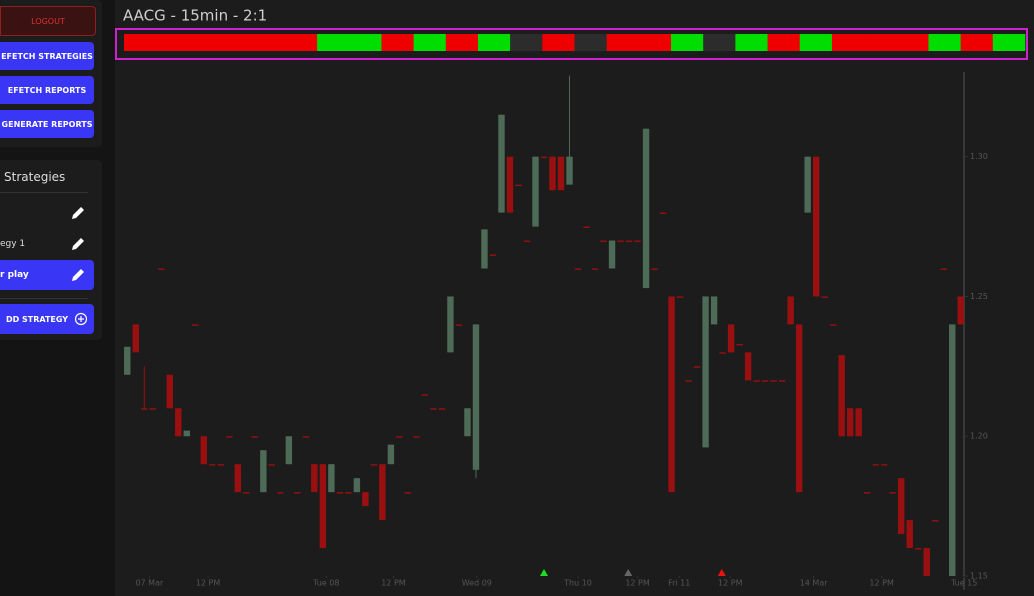 The height and width of the screenshot is (596, 1034). What do you see at coordinates (979, 436) in the screenshot?
I see `y-tick-label: 1.20` at bounding box center [979, 436].